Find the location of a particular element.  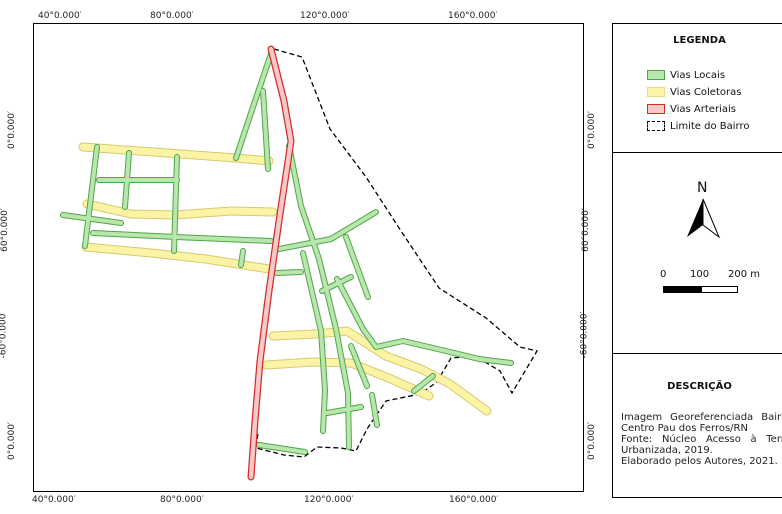

scale-label-100: 100 is located at coordinates (700, 274).